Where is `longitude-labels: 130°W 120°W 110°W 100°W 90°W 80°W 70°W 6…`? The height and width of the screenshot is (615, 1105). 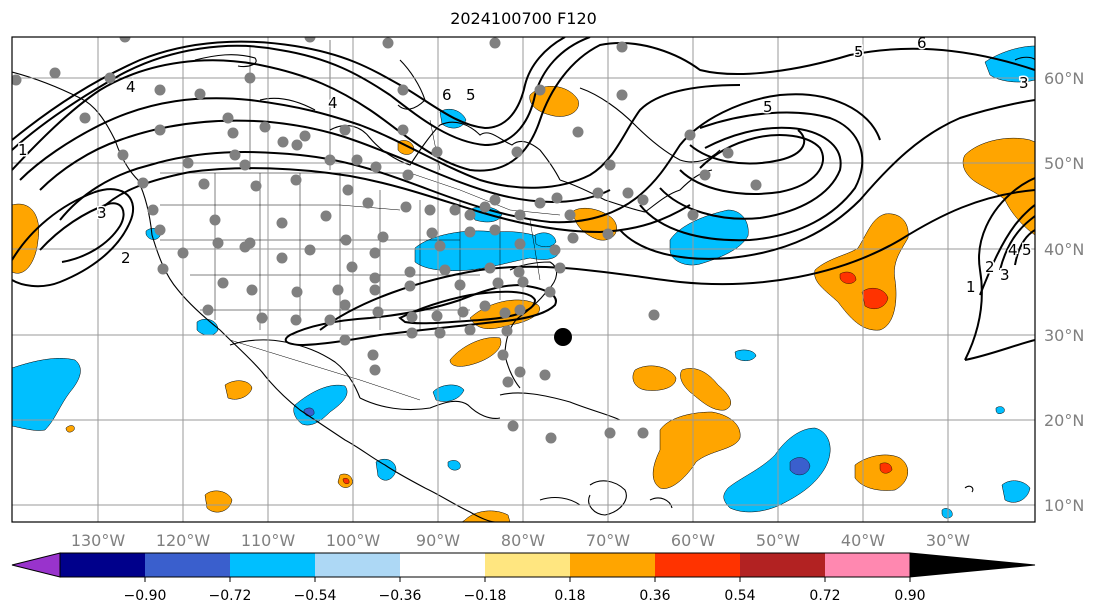 longitude-labels: 130°W 120°W 110°W 100°W 90°W 80°W 70°W 6… is located at coordinates (520, 540).